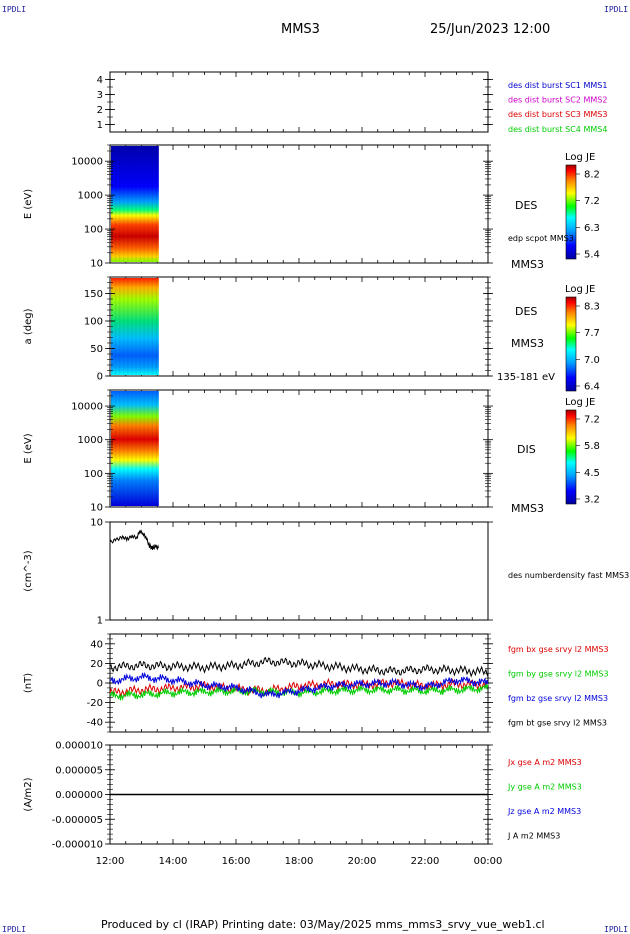 This screenshot has width=630, height=934. What do you see at coordinates (568, 575) in the screenshot?
I see `density-legend: des numberdensity fast MMS3` at bounding box center [568, 575].